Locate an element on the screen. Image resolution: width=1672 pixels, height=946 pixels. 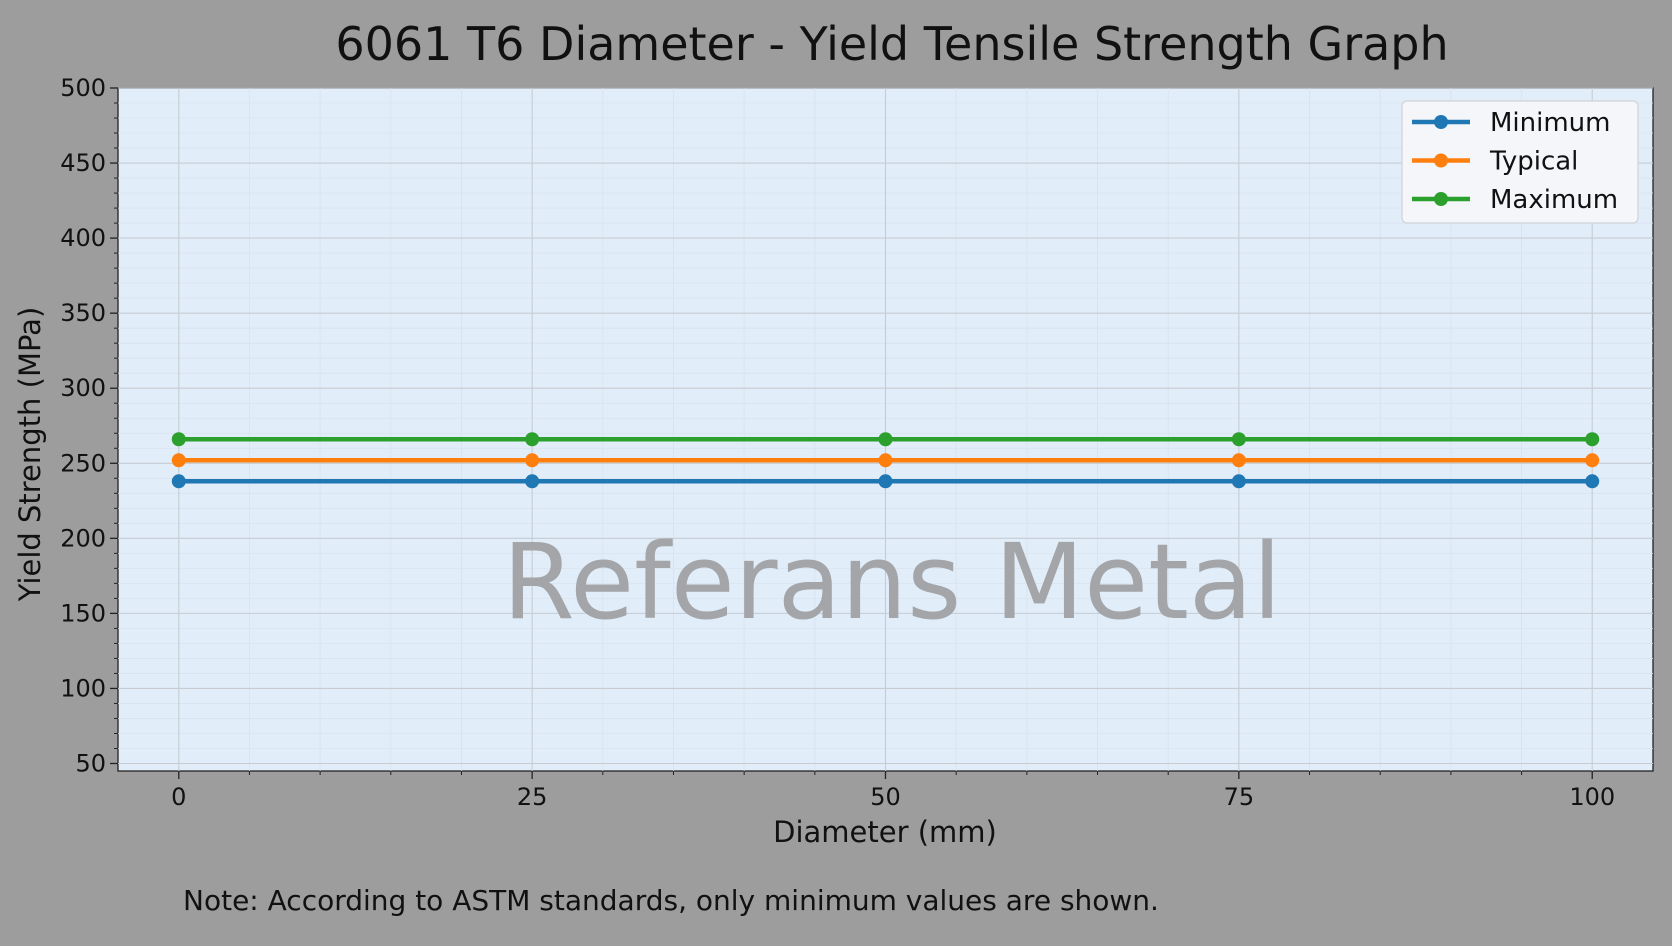
legend-marker-maximum is located at coordinates (1441, 199).